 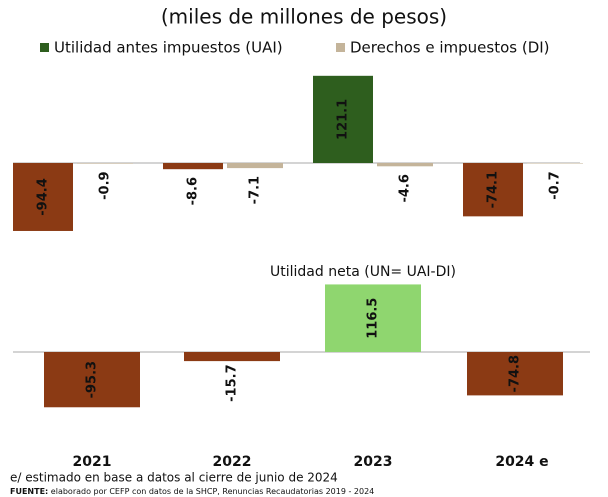 I want to click on value-label: -94.4, so click(x=43, y=196).